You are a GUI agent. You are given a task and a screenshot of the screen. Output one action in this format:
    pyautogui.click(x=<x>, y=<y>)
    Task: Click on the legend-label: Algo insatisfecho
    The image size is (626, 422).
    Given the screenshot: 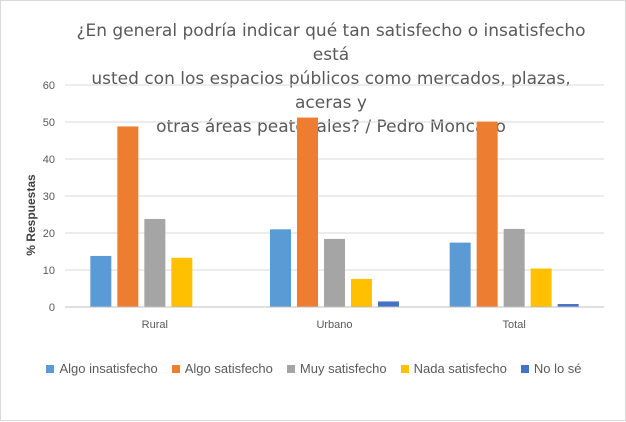 What is the action you would take?
    pyautogui.click(x=108, y=368)
    